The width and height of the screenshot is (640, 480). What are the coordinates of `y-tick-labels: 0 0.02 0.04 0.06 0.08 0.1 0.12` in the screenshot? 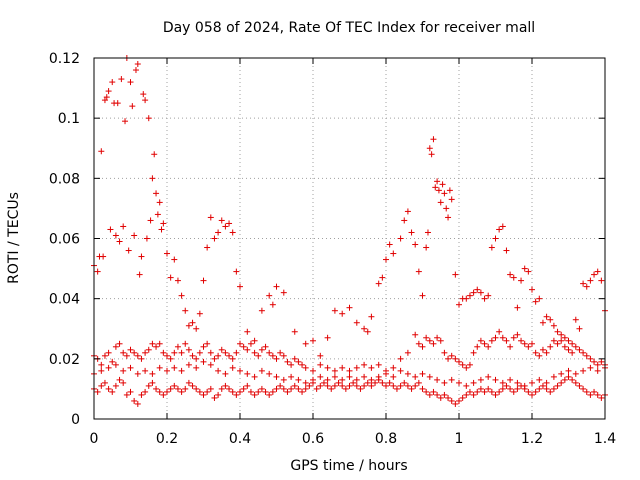 It's located at (64, 239).